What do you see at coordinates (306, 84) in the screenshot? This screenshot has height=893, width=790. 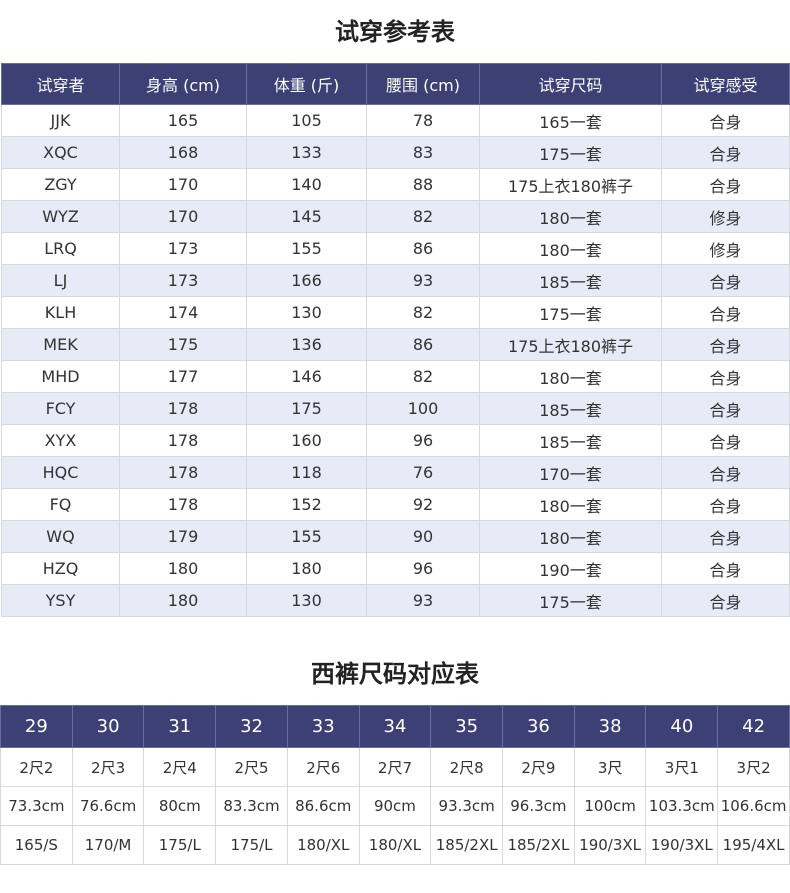 I see `header-weight: 体重 (斤)` at bounding box center [306, 84].